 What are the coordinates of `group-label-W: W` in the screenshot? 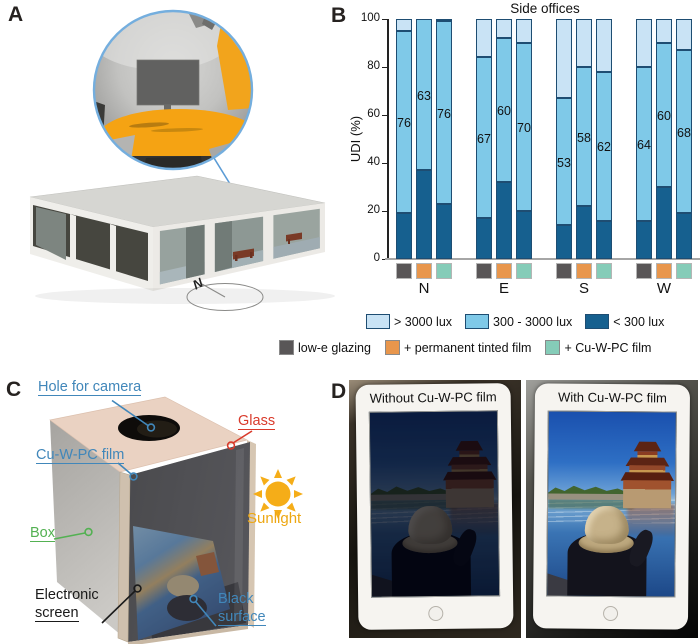 It's located at (664, 288).